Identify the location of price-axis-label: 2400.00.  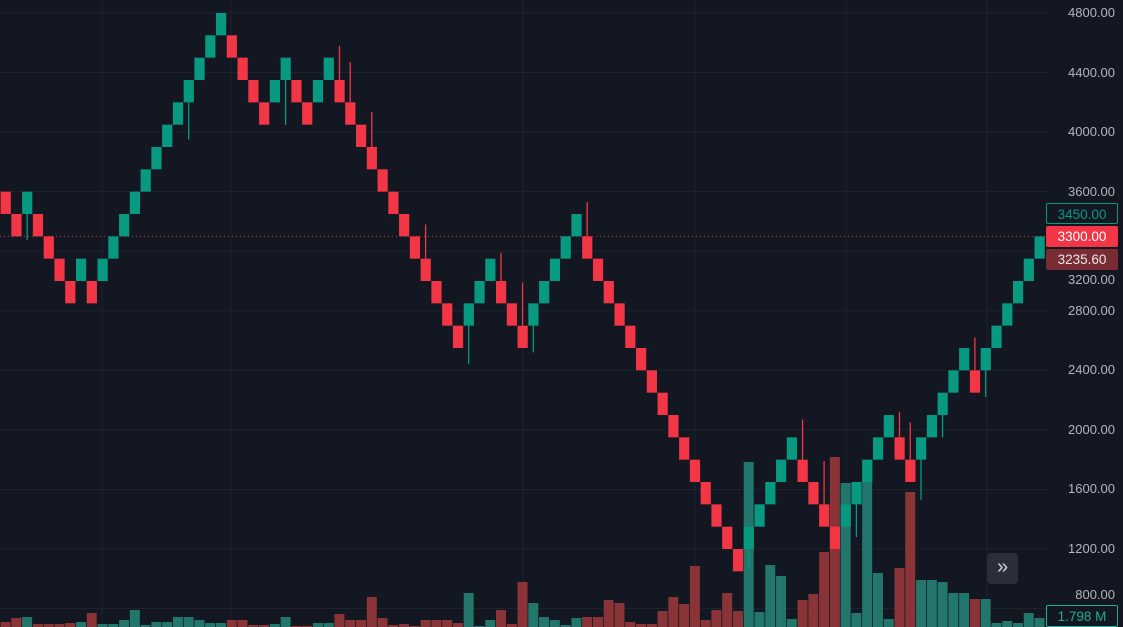
(1091, 370).